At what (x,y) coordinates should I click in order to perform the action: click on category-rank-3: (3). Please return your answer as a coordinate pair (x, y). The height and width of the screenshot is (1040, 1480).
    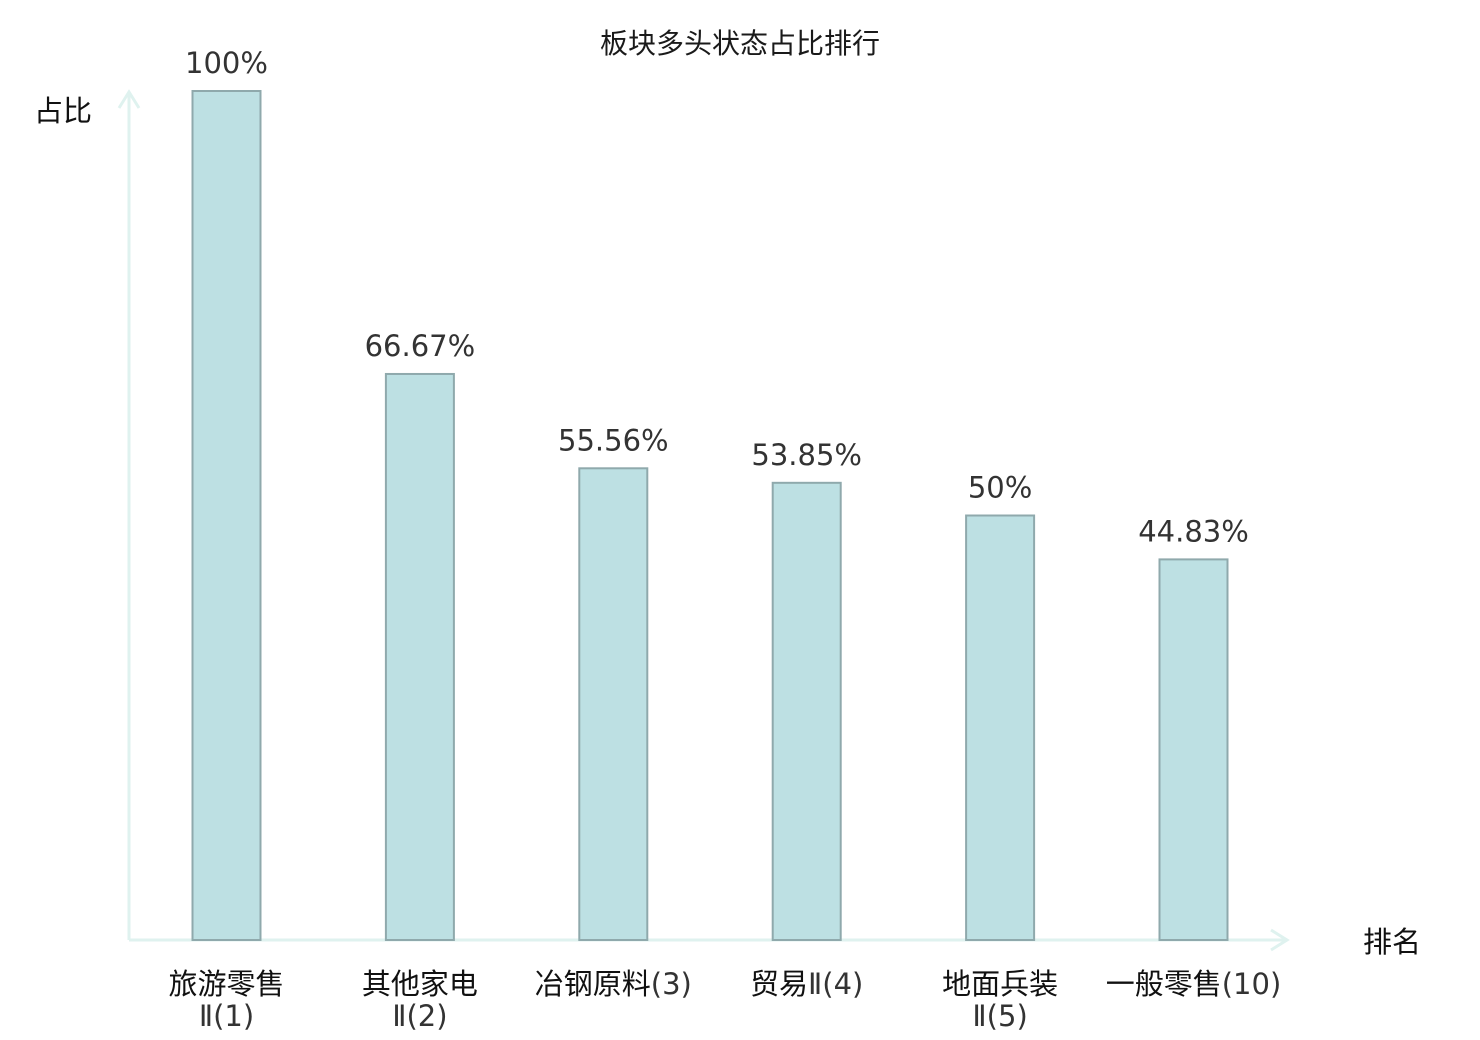
    Looking at the image, I should click on (671, 984).